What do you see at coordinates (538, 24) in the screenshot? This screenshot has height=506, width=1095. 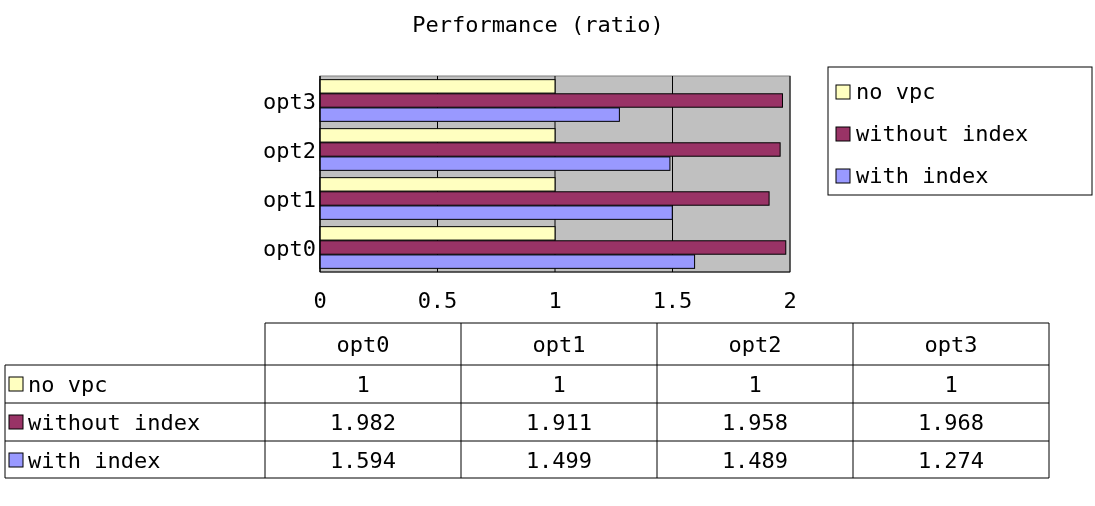 I see `chart-title: Performance (ratio)` at bounding box center [538, 24].